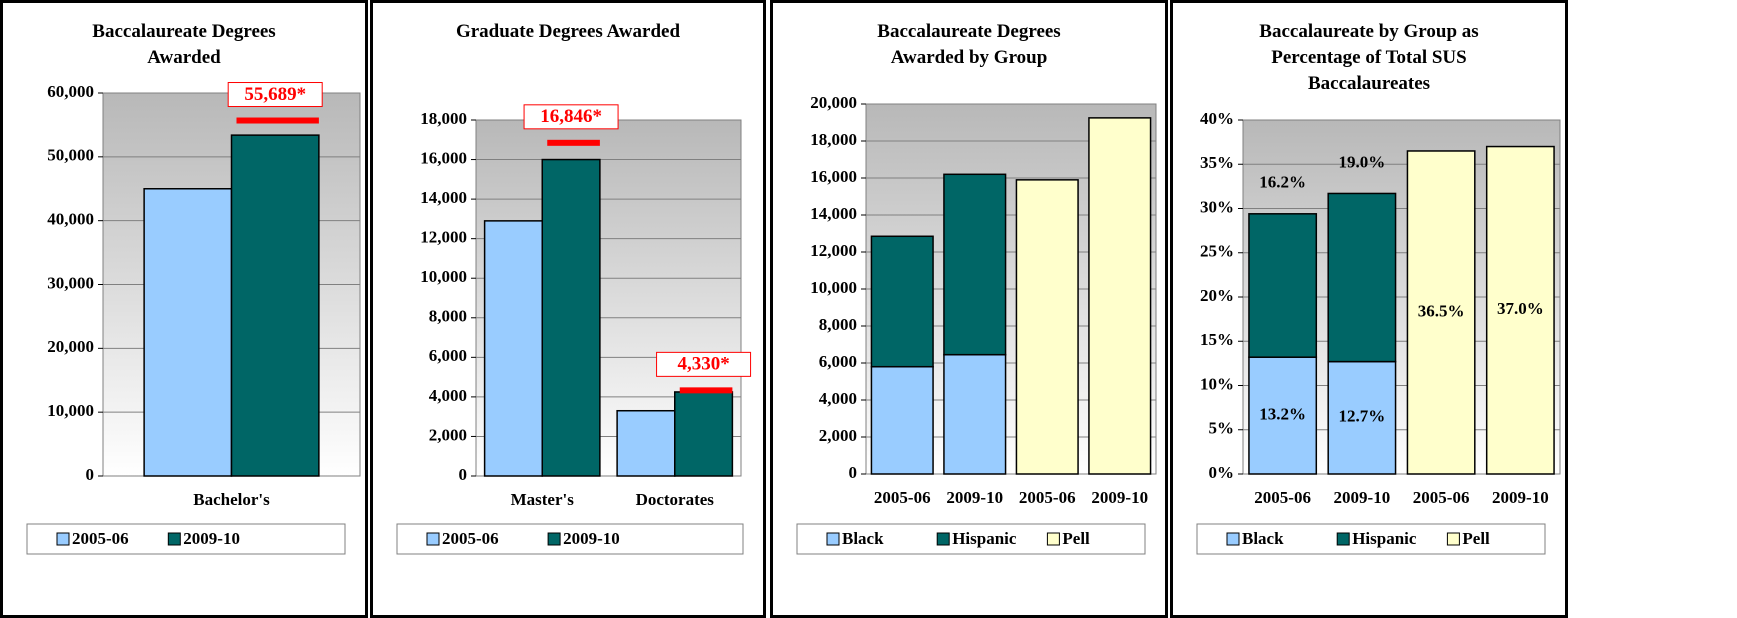 The width and height of the screenshot is (1737, 618). Describe the element at coordinates (706, 390) in the screenshot. I see `target-line` at that location.